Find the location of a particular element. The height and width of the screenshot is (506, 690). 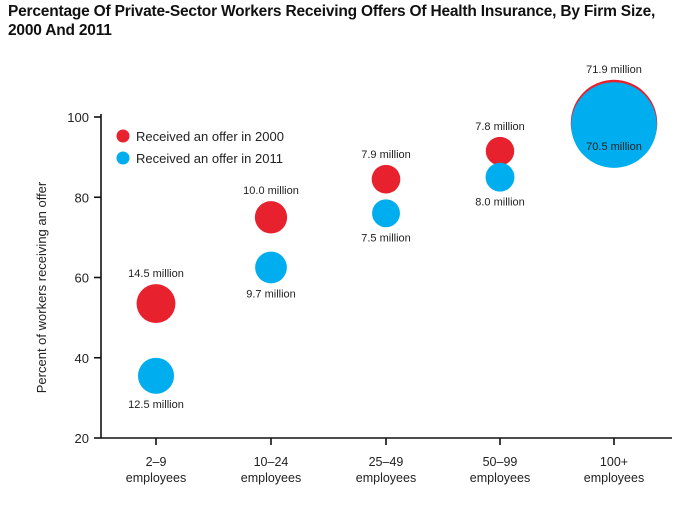

data-label-2011: 8.0 million is located at coordinates (500, 203).